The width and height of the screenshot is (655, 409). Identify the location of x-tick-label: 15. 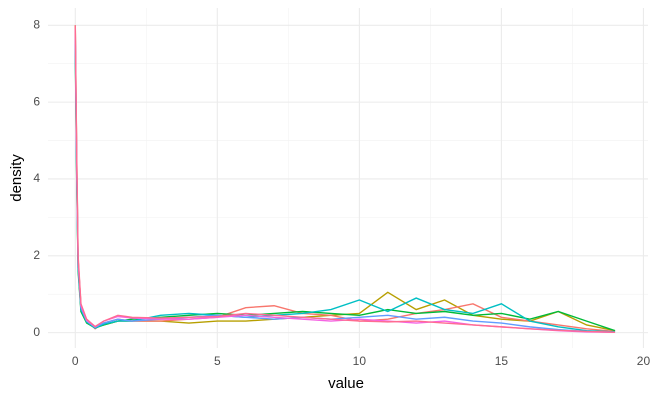
(502, 361).